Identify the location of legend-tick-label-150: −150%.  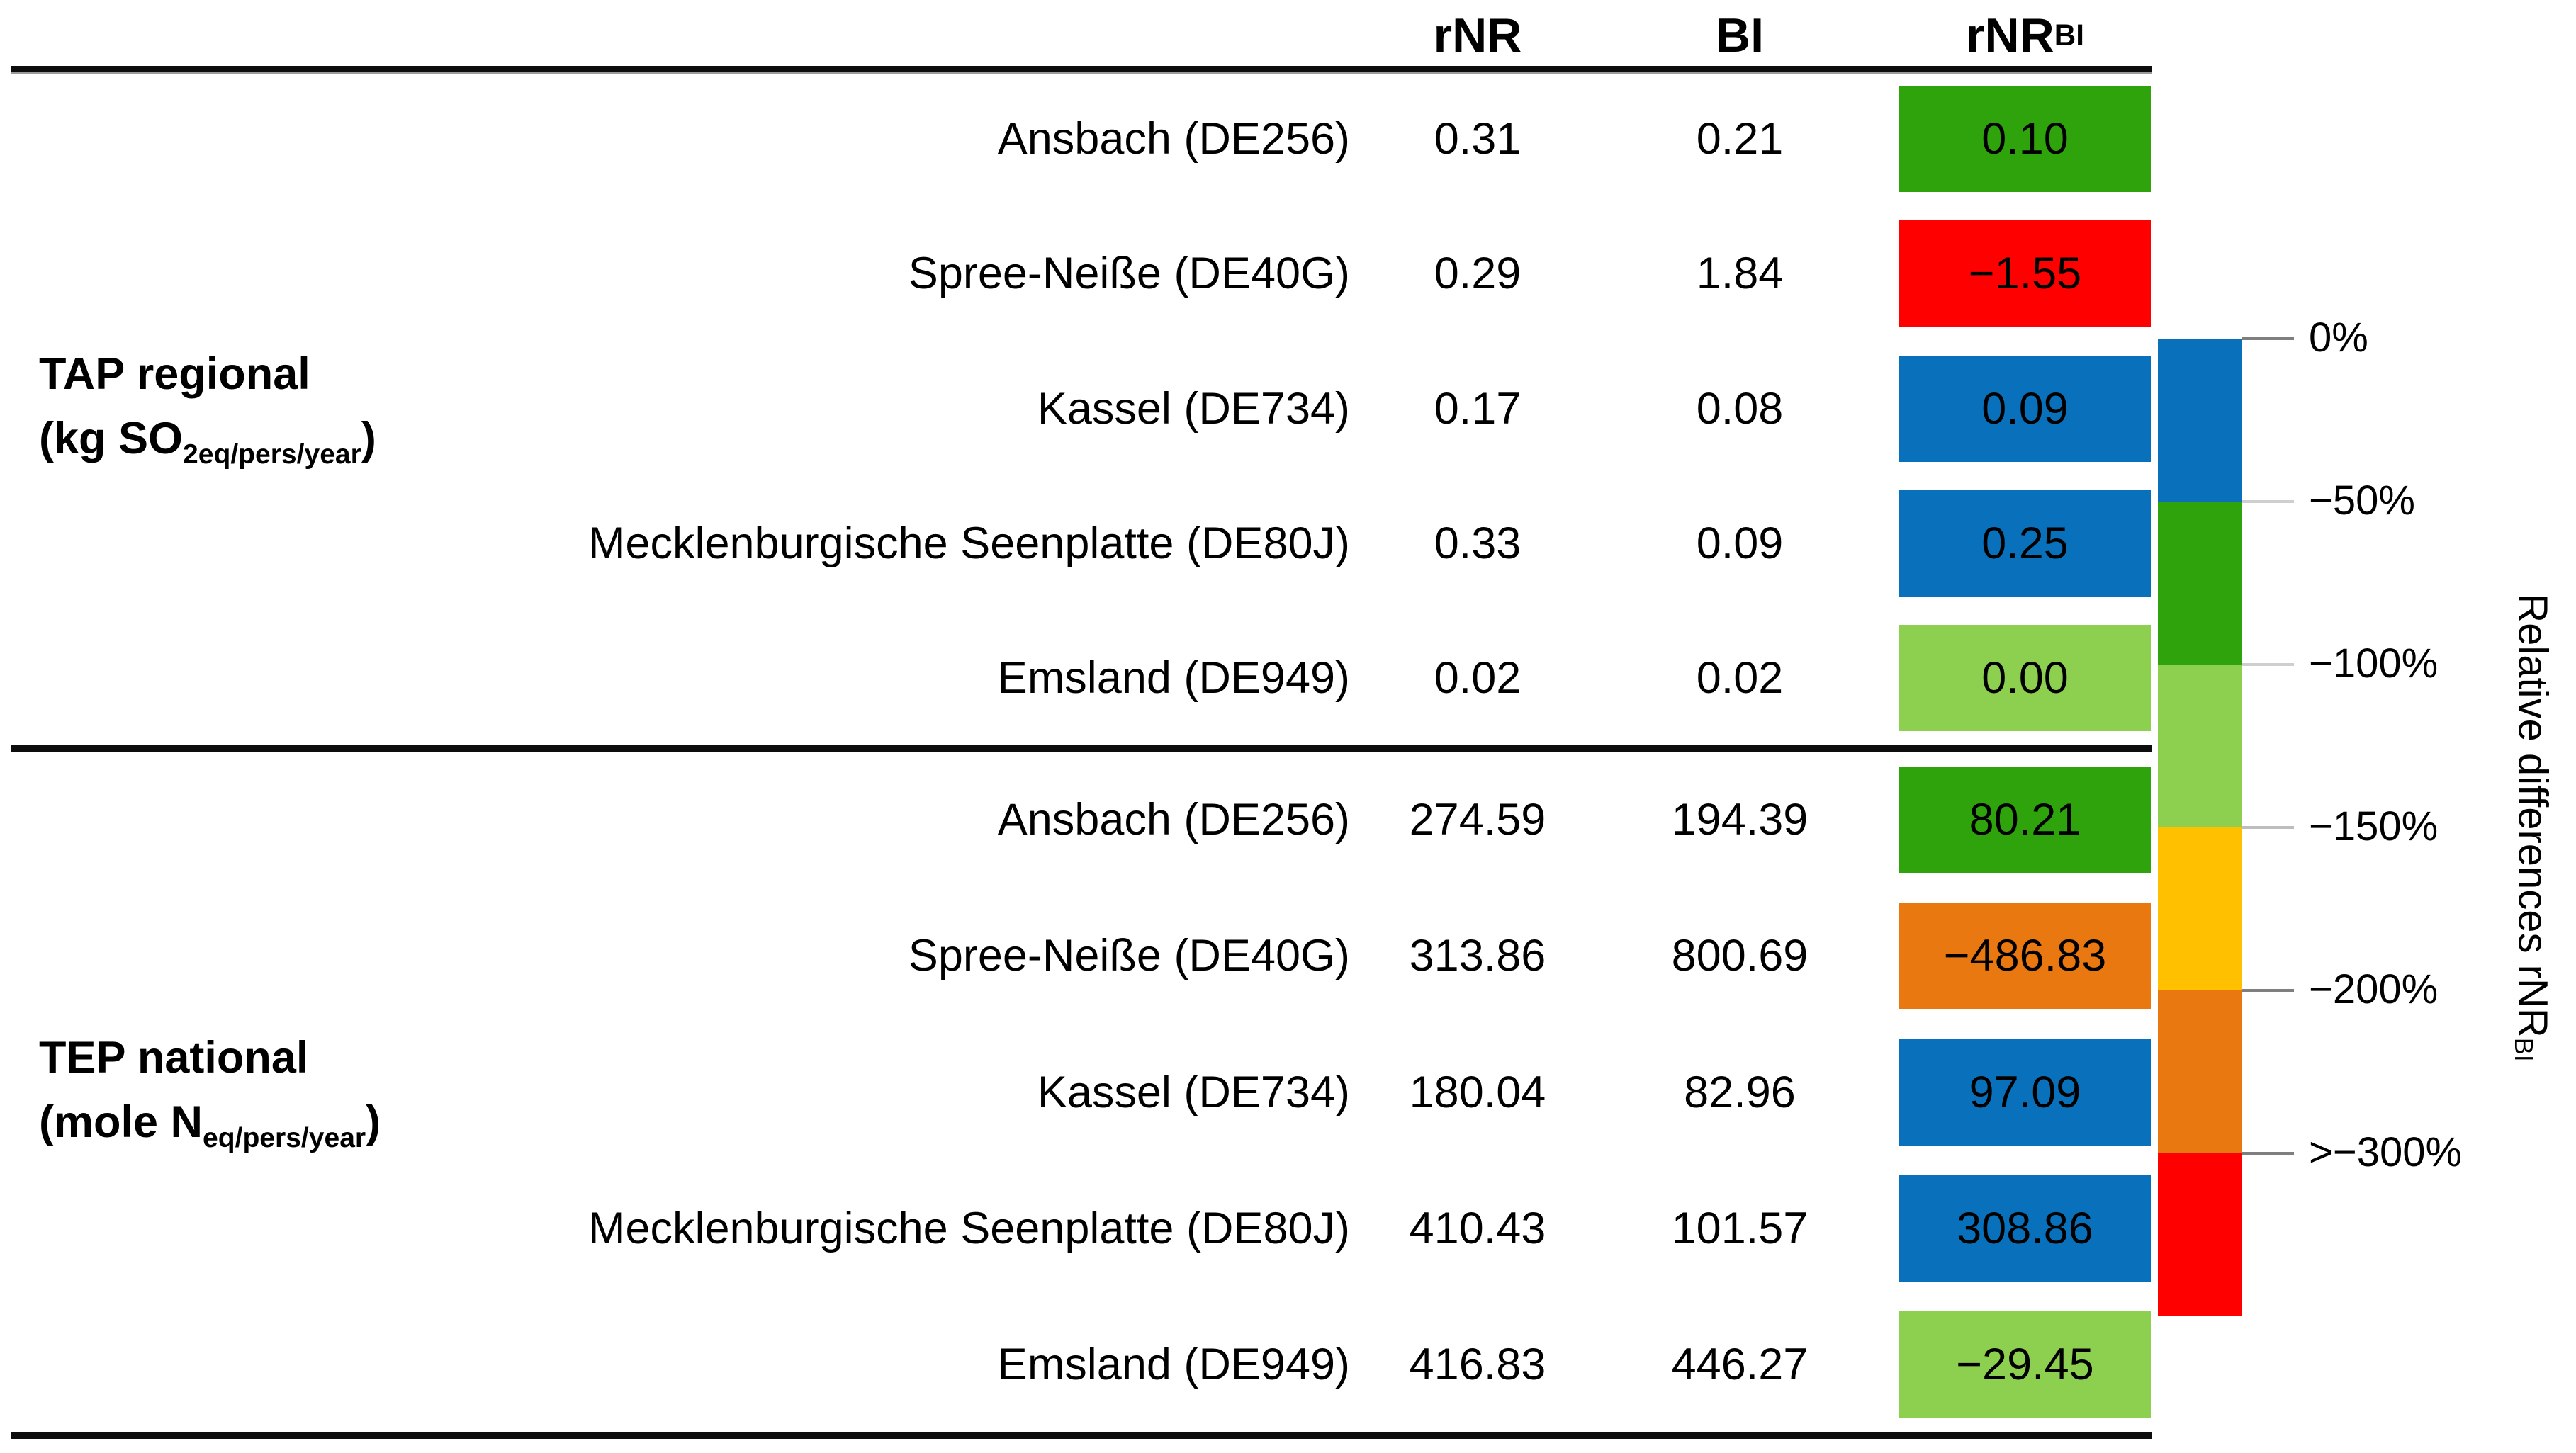
(2374, 826).